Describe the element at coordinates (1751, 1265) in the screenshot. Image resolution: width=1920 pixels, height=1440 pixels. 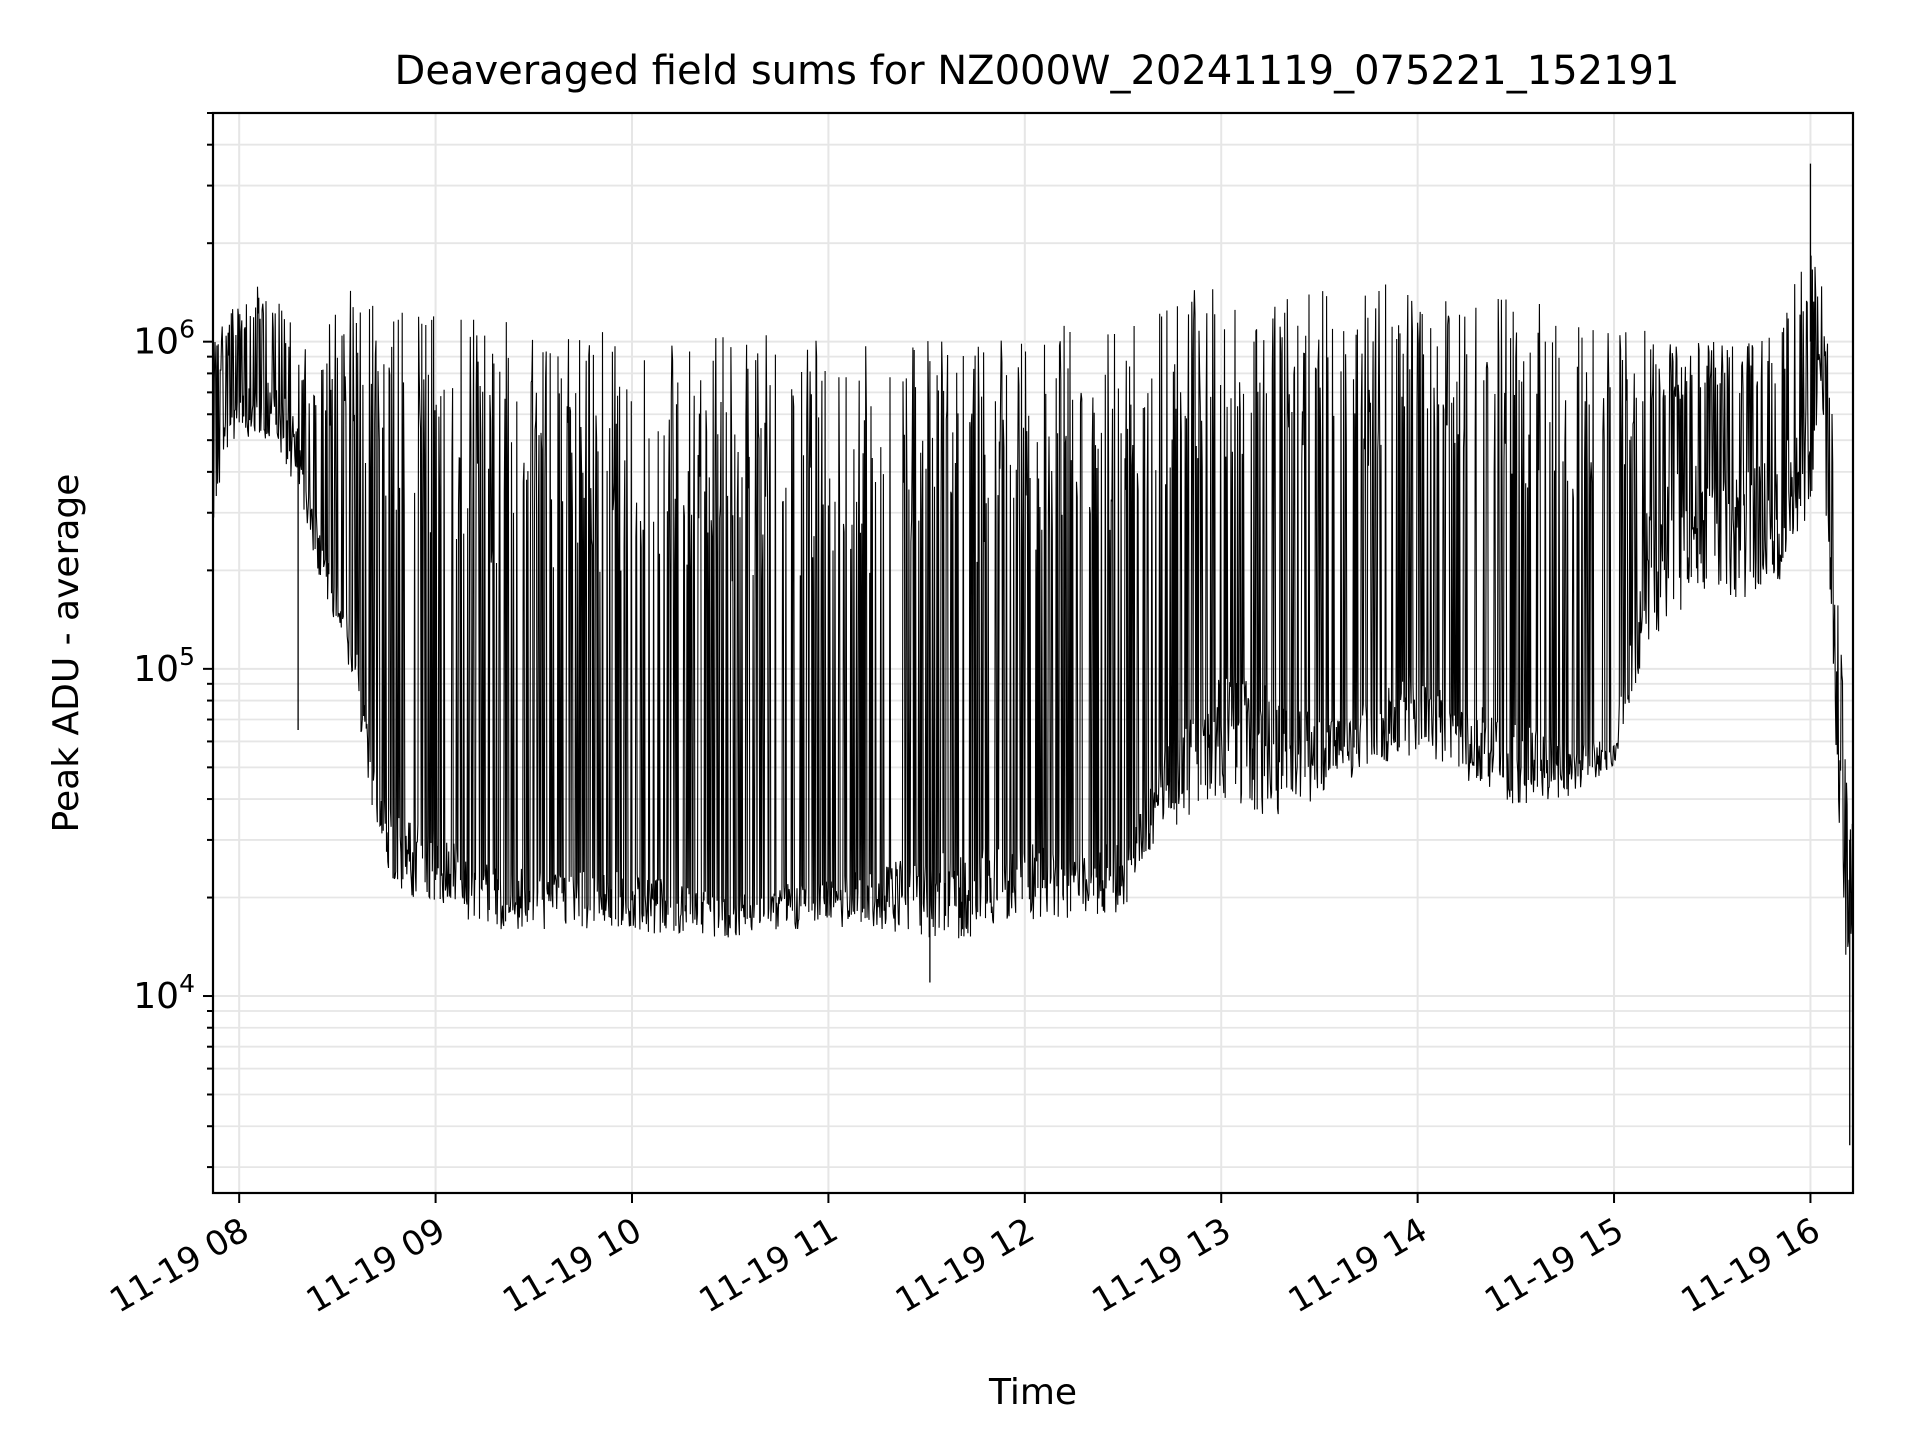
I see `x-tick-label: 11-19 16` at that location.